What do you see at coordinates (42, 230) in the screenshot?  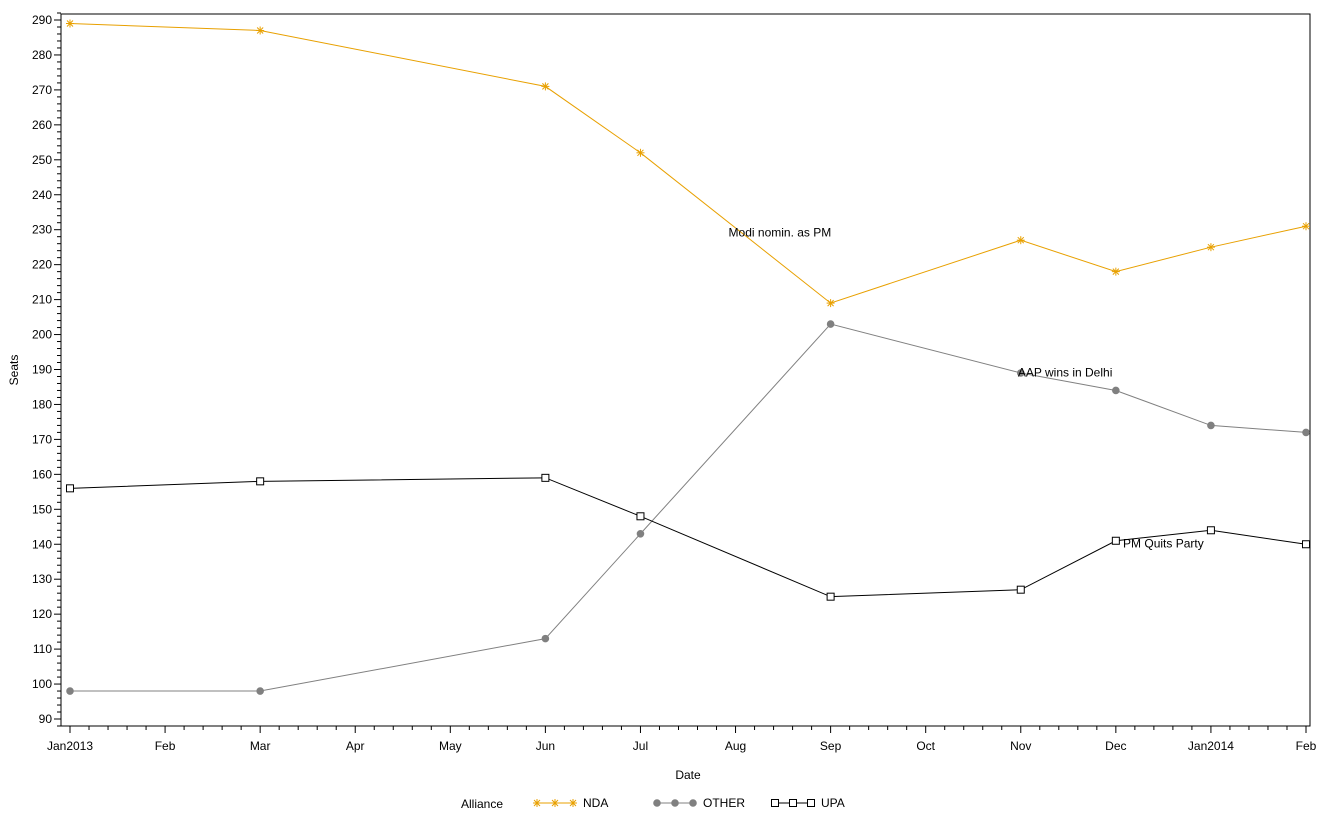 I see `y-tick-label: 230` at bounding box center [42, 230].